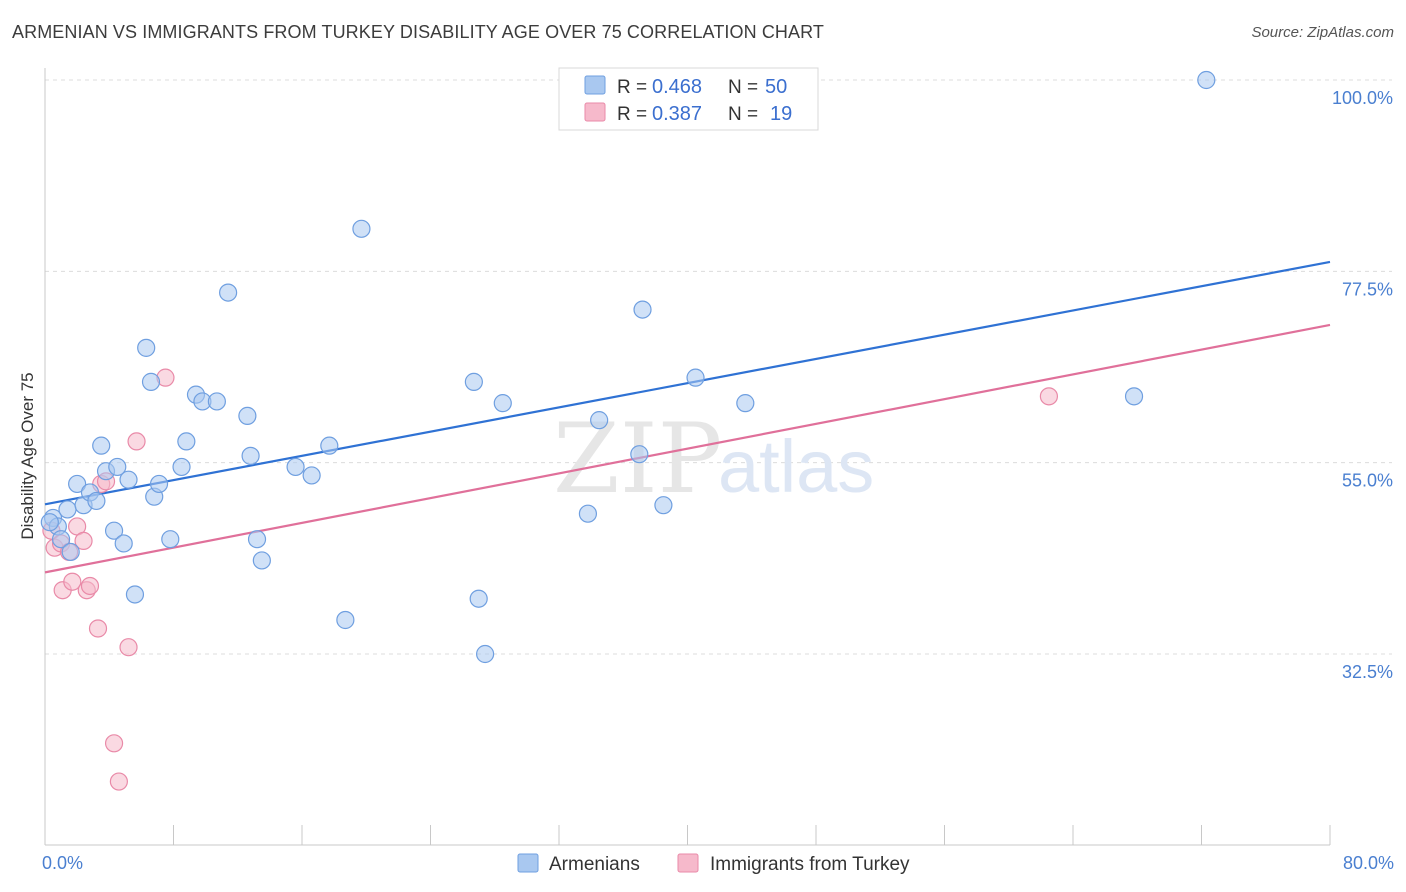 The height and width of the screenshot is (892, 1406). I want to click on legend-r-value-2: 0.387, so click(677, 114).